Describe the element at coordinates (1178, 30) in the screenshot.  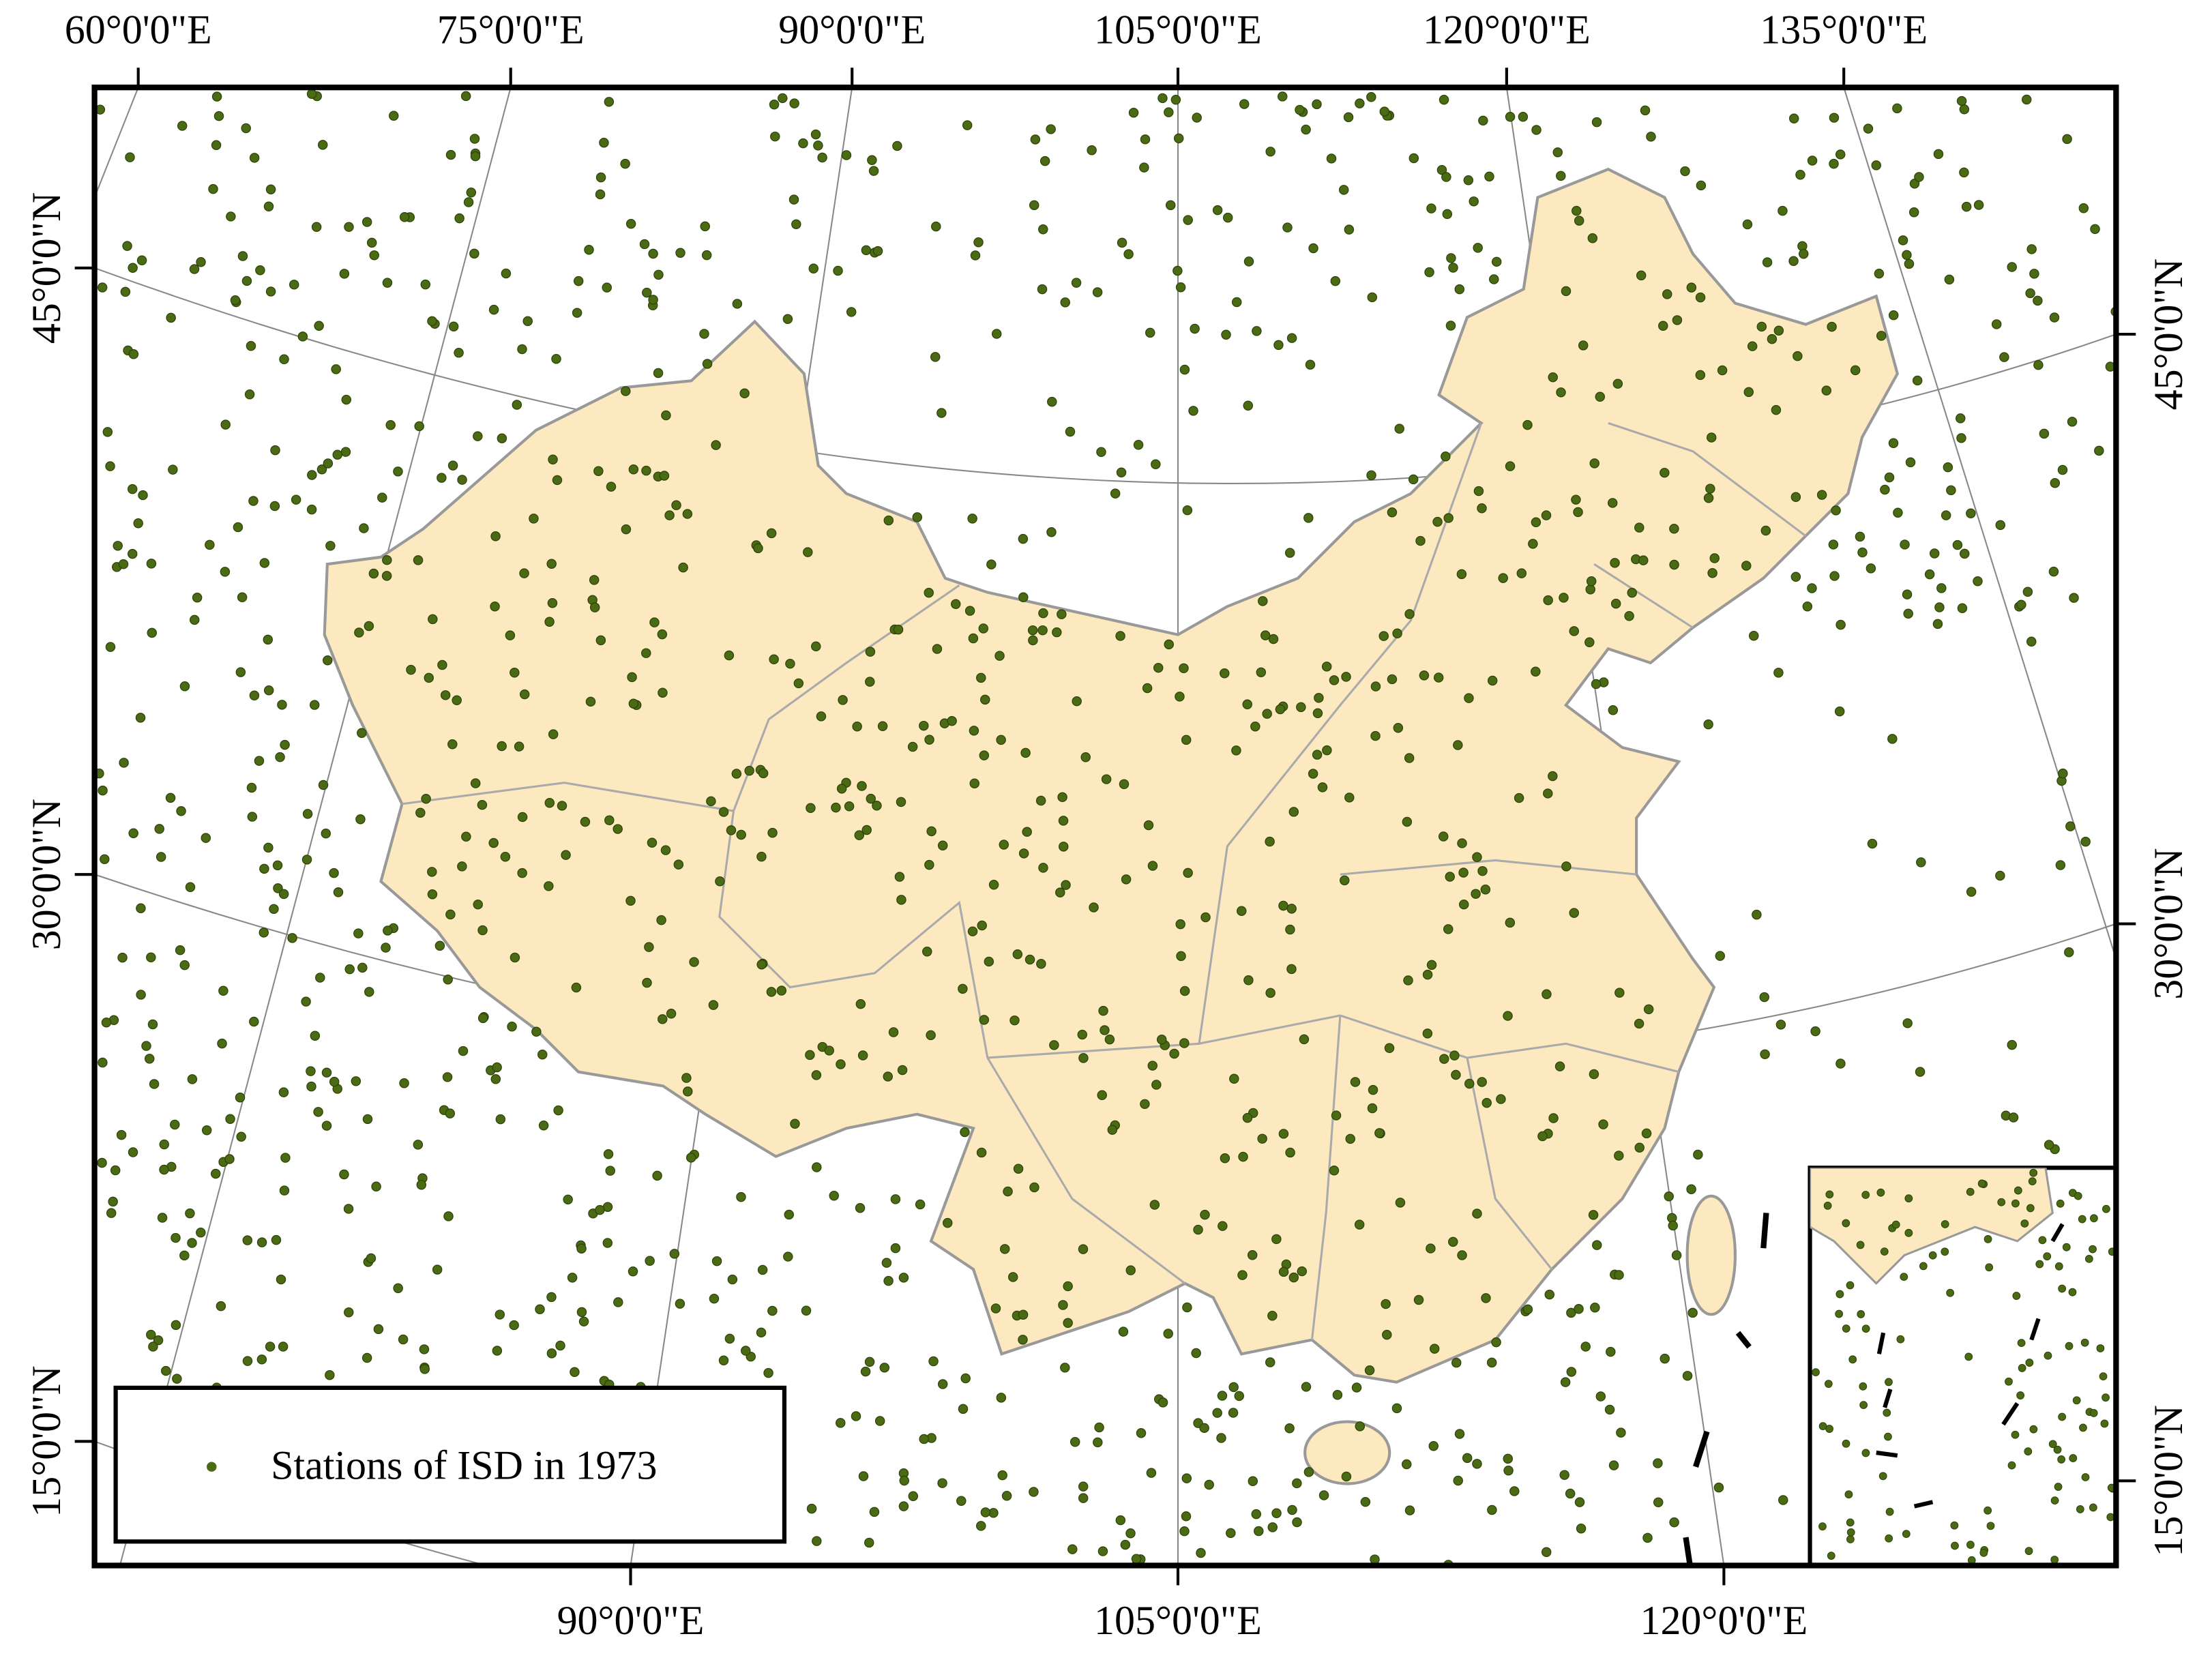
I see `top-label: 105°0'0"E` at that location.